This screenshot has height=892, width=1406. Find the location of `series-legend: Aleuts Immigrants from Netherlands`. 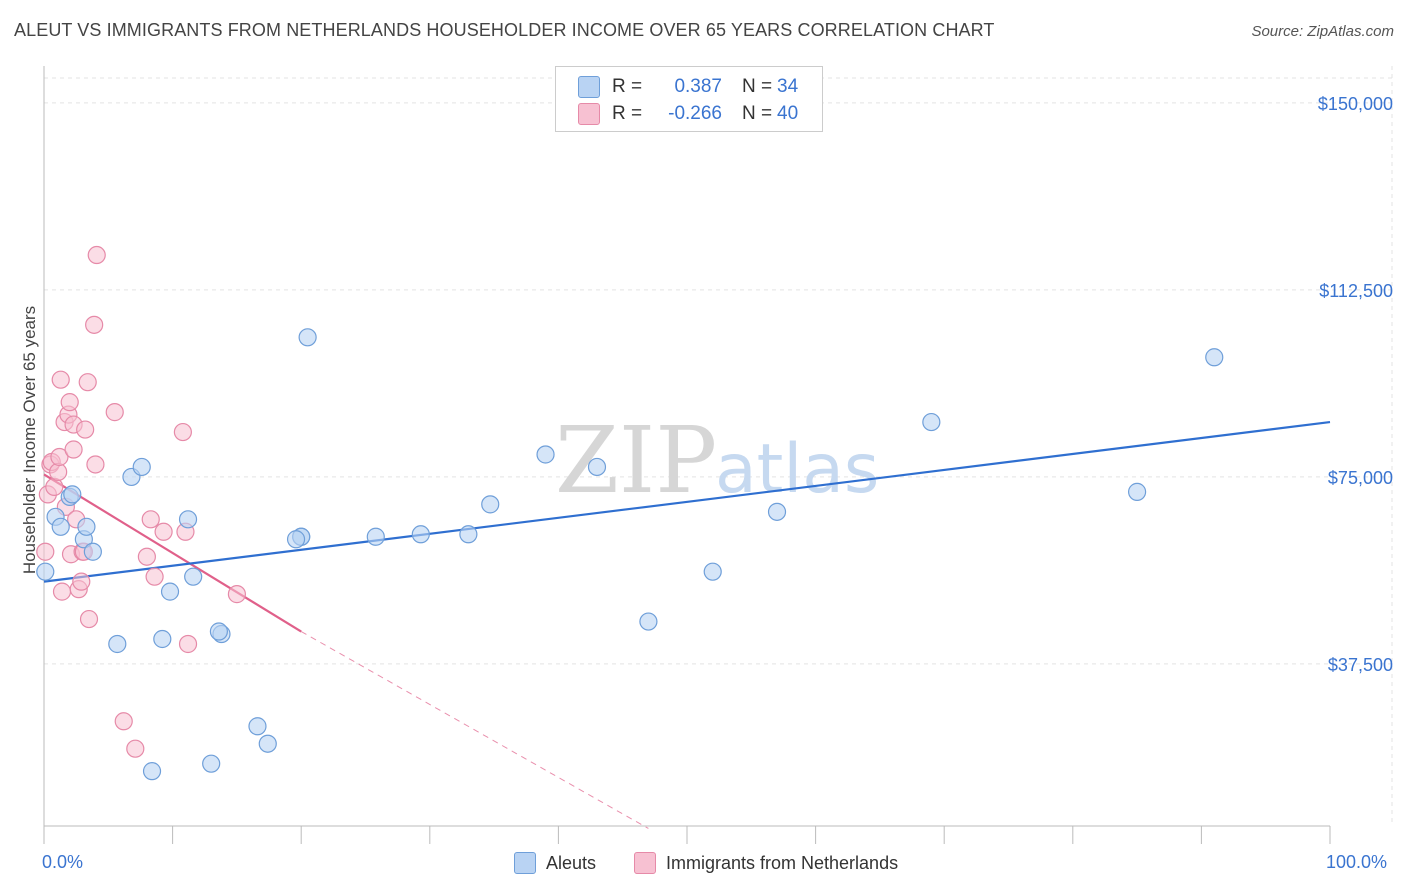

series-legend: Aleuts Immigrants from Netherlands is located at coordinates (703, 864).